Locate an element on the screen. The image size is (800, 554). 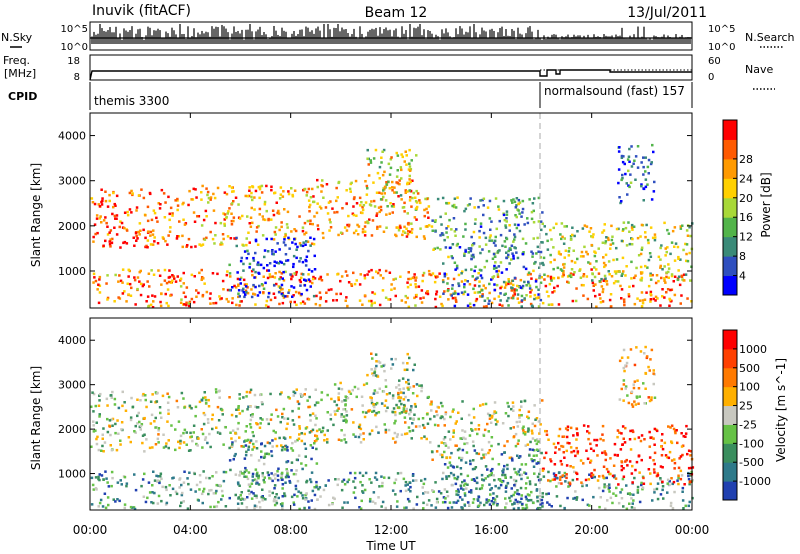
power-y-tick-label: 2000 is located at coordinates (72, 226).